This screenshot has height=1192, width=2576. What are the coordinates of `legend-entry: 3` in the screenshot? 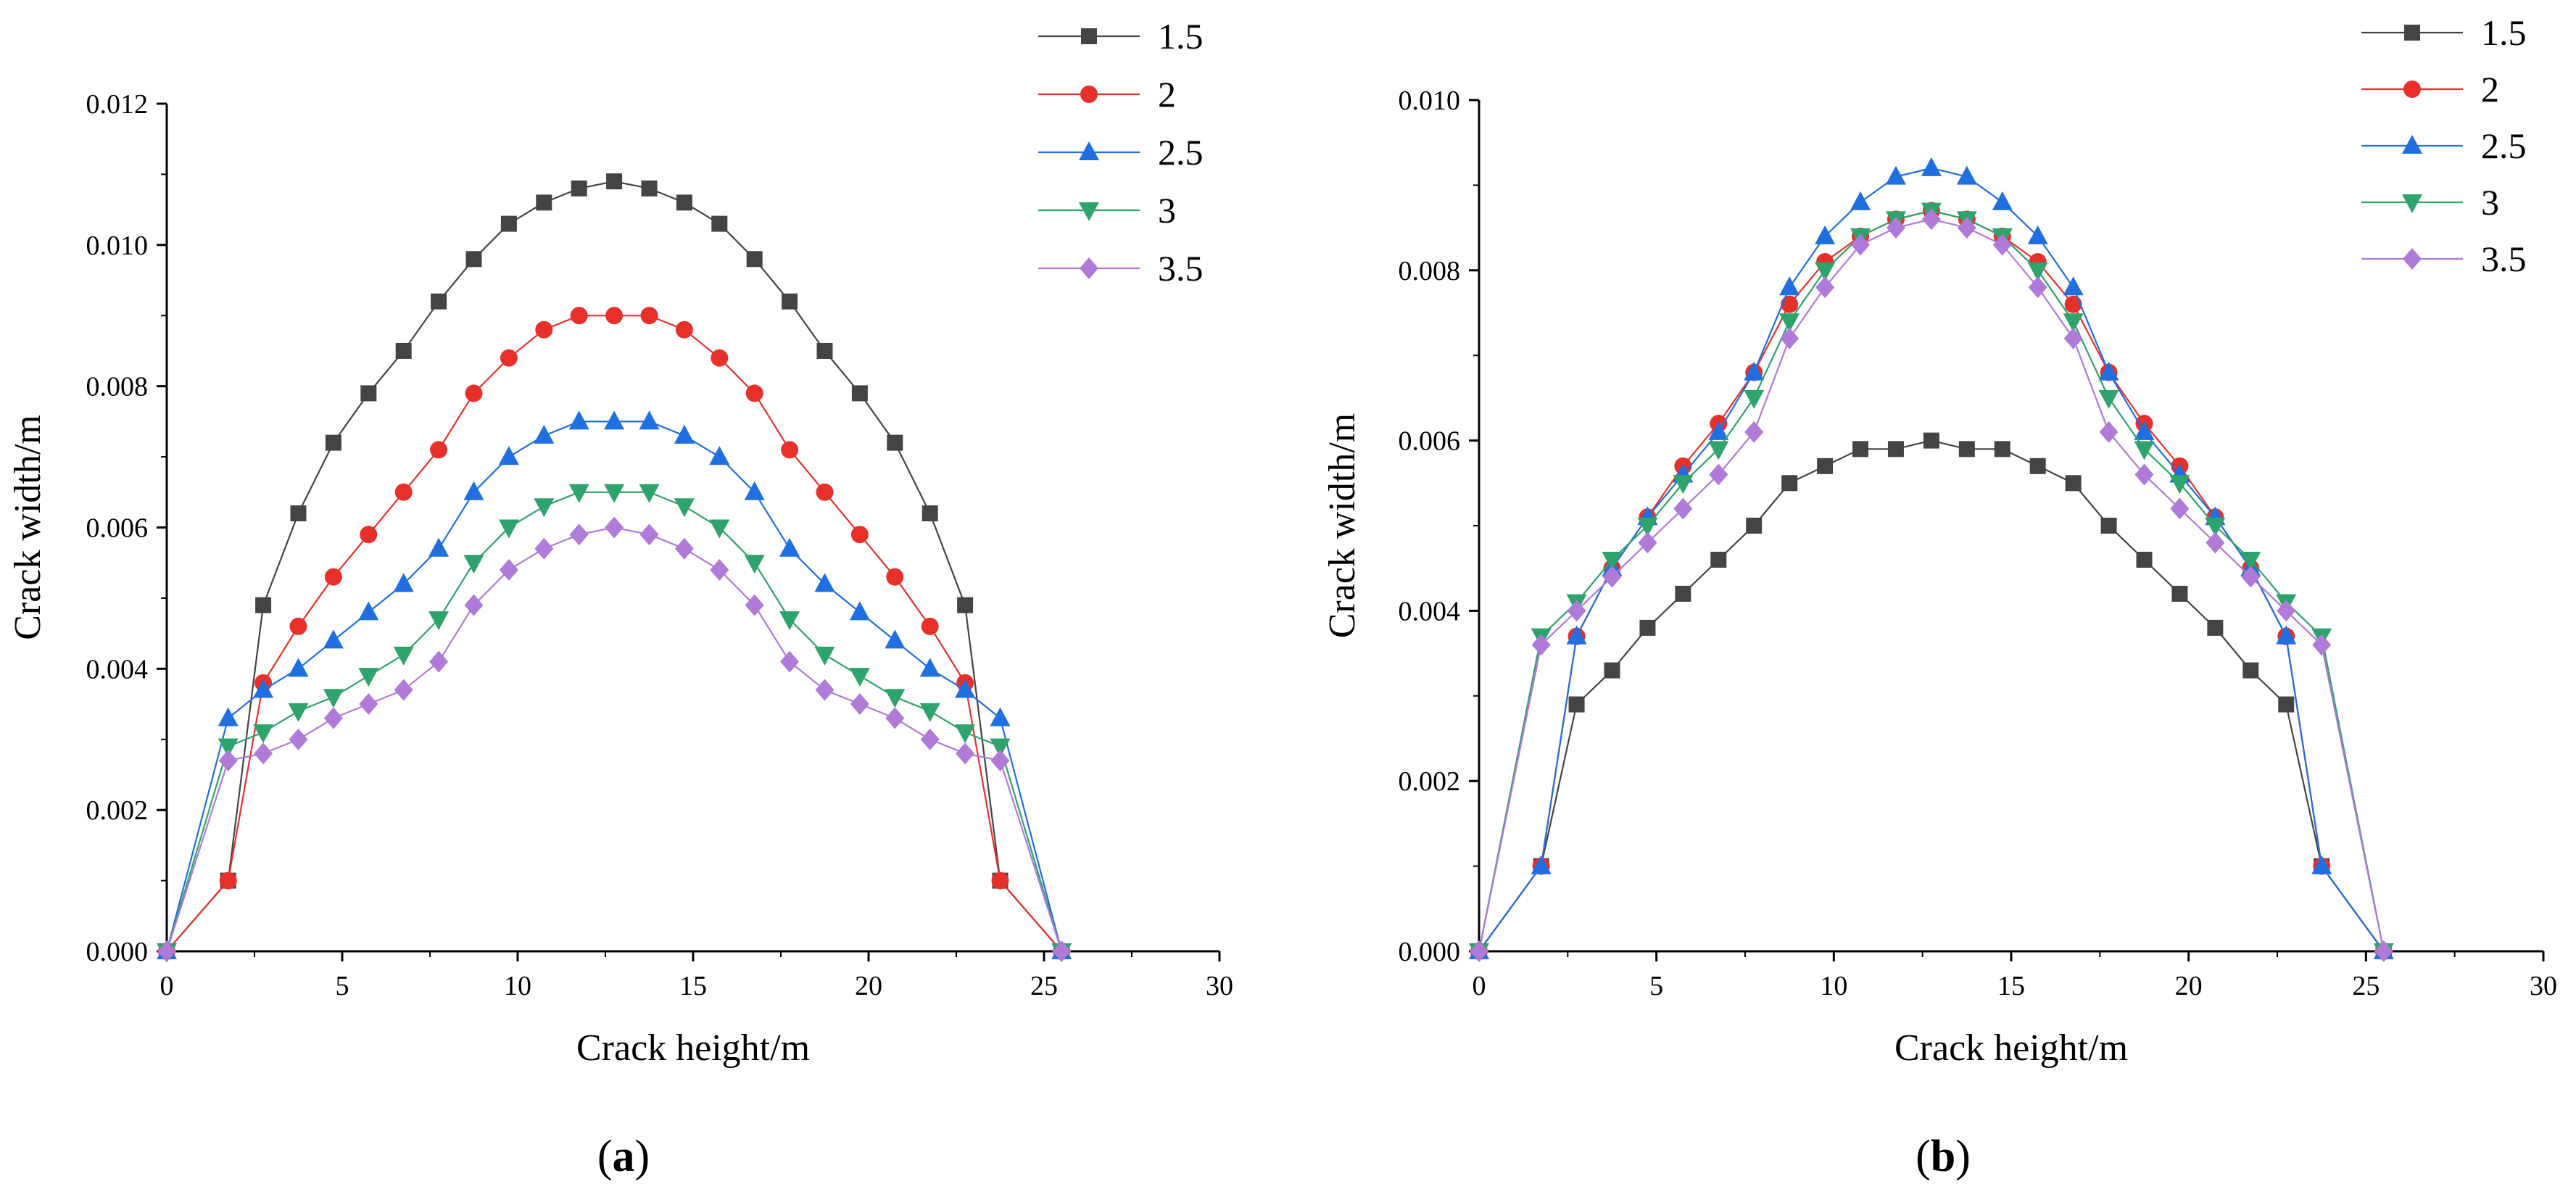 It's located at (2430, 202).